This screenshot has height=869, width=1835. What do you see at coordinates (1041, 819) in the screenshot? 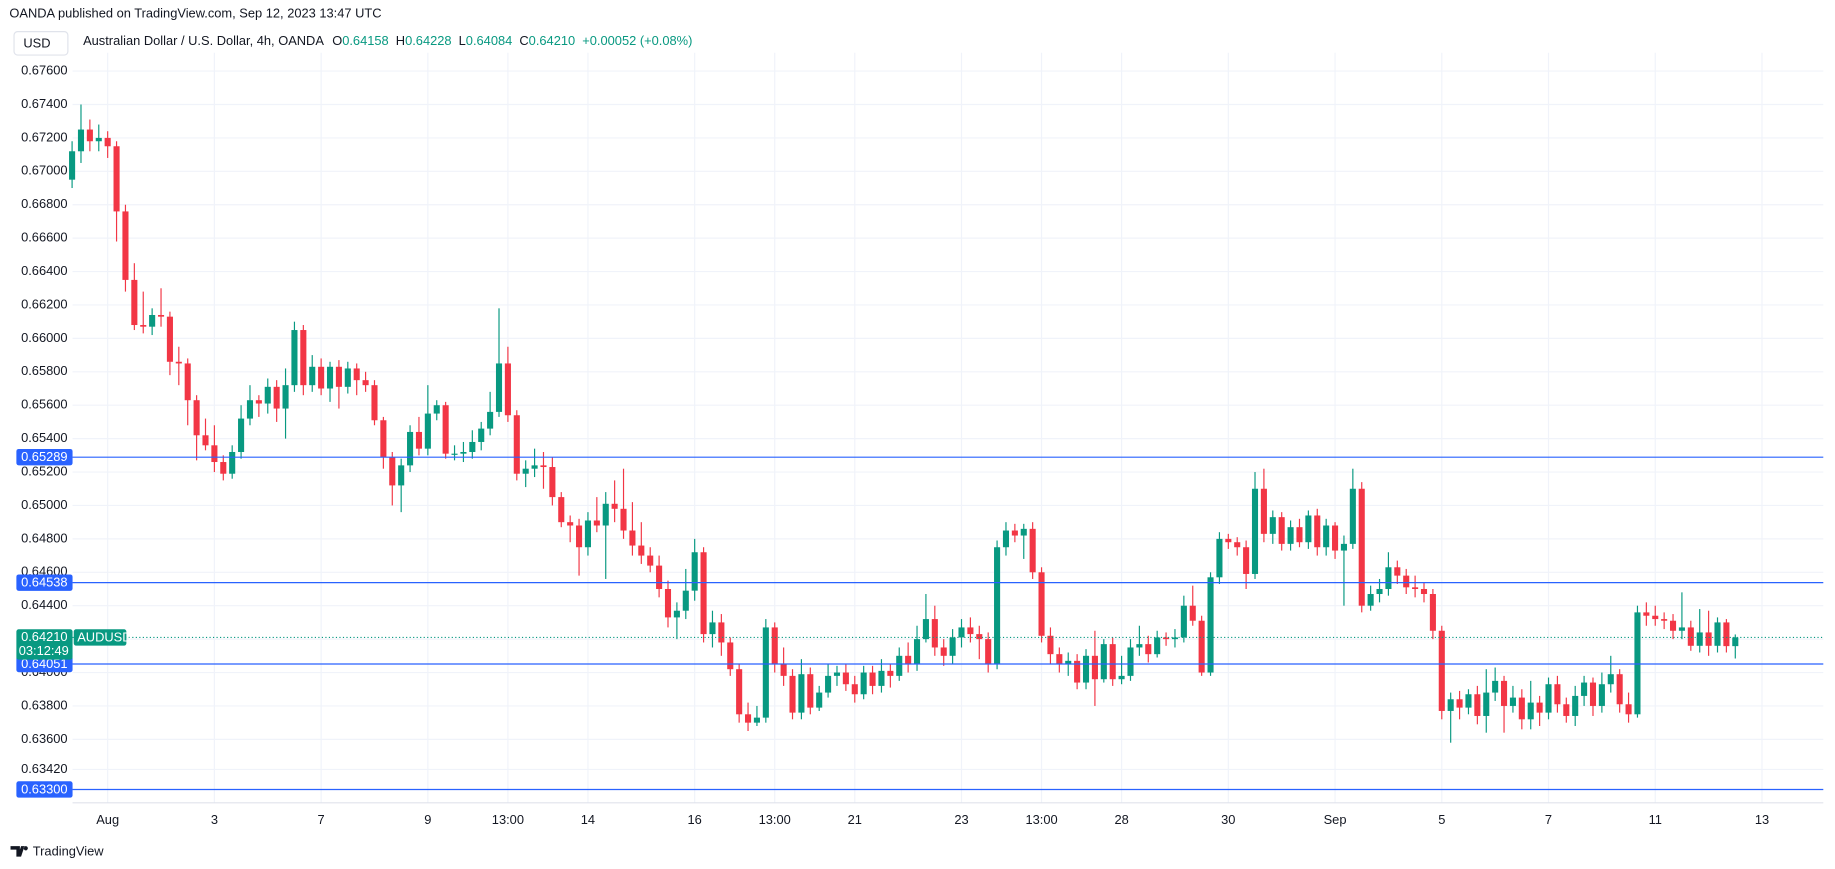
I see `x-tick-label: 13:00` at bounding box center [1041, 819].